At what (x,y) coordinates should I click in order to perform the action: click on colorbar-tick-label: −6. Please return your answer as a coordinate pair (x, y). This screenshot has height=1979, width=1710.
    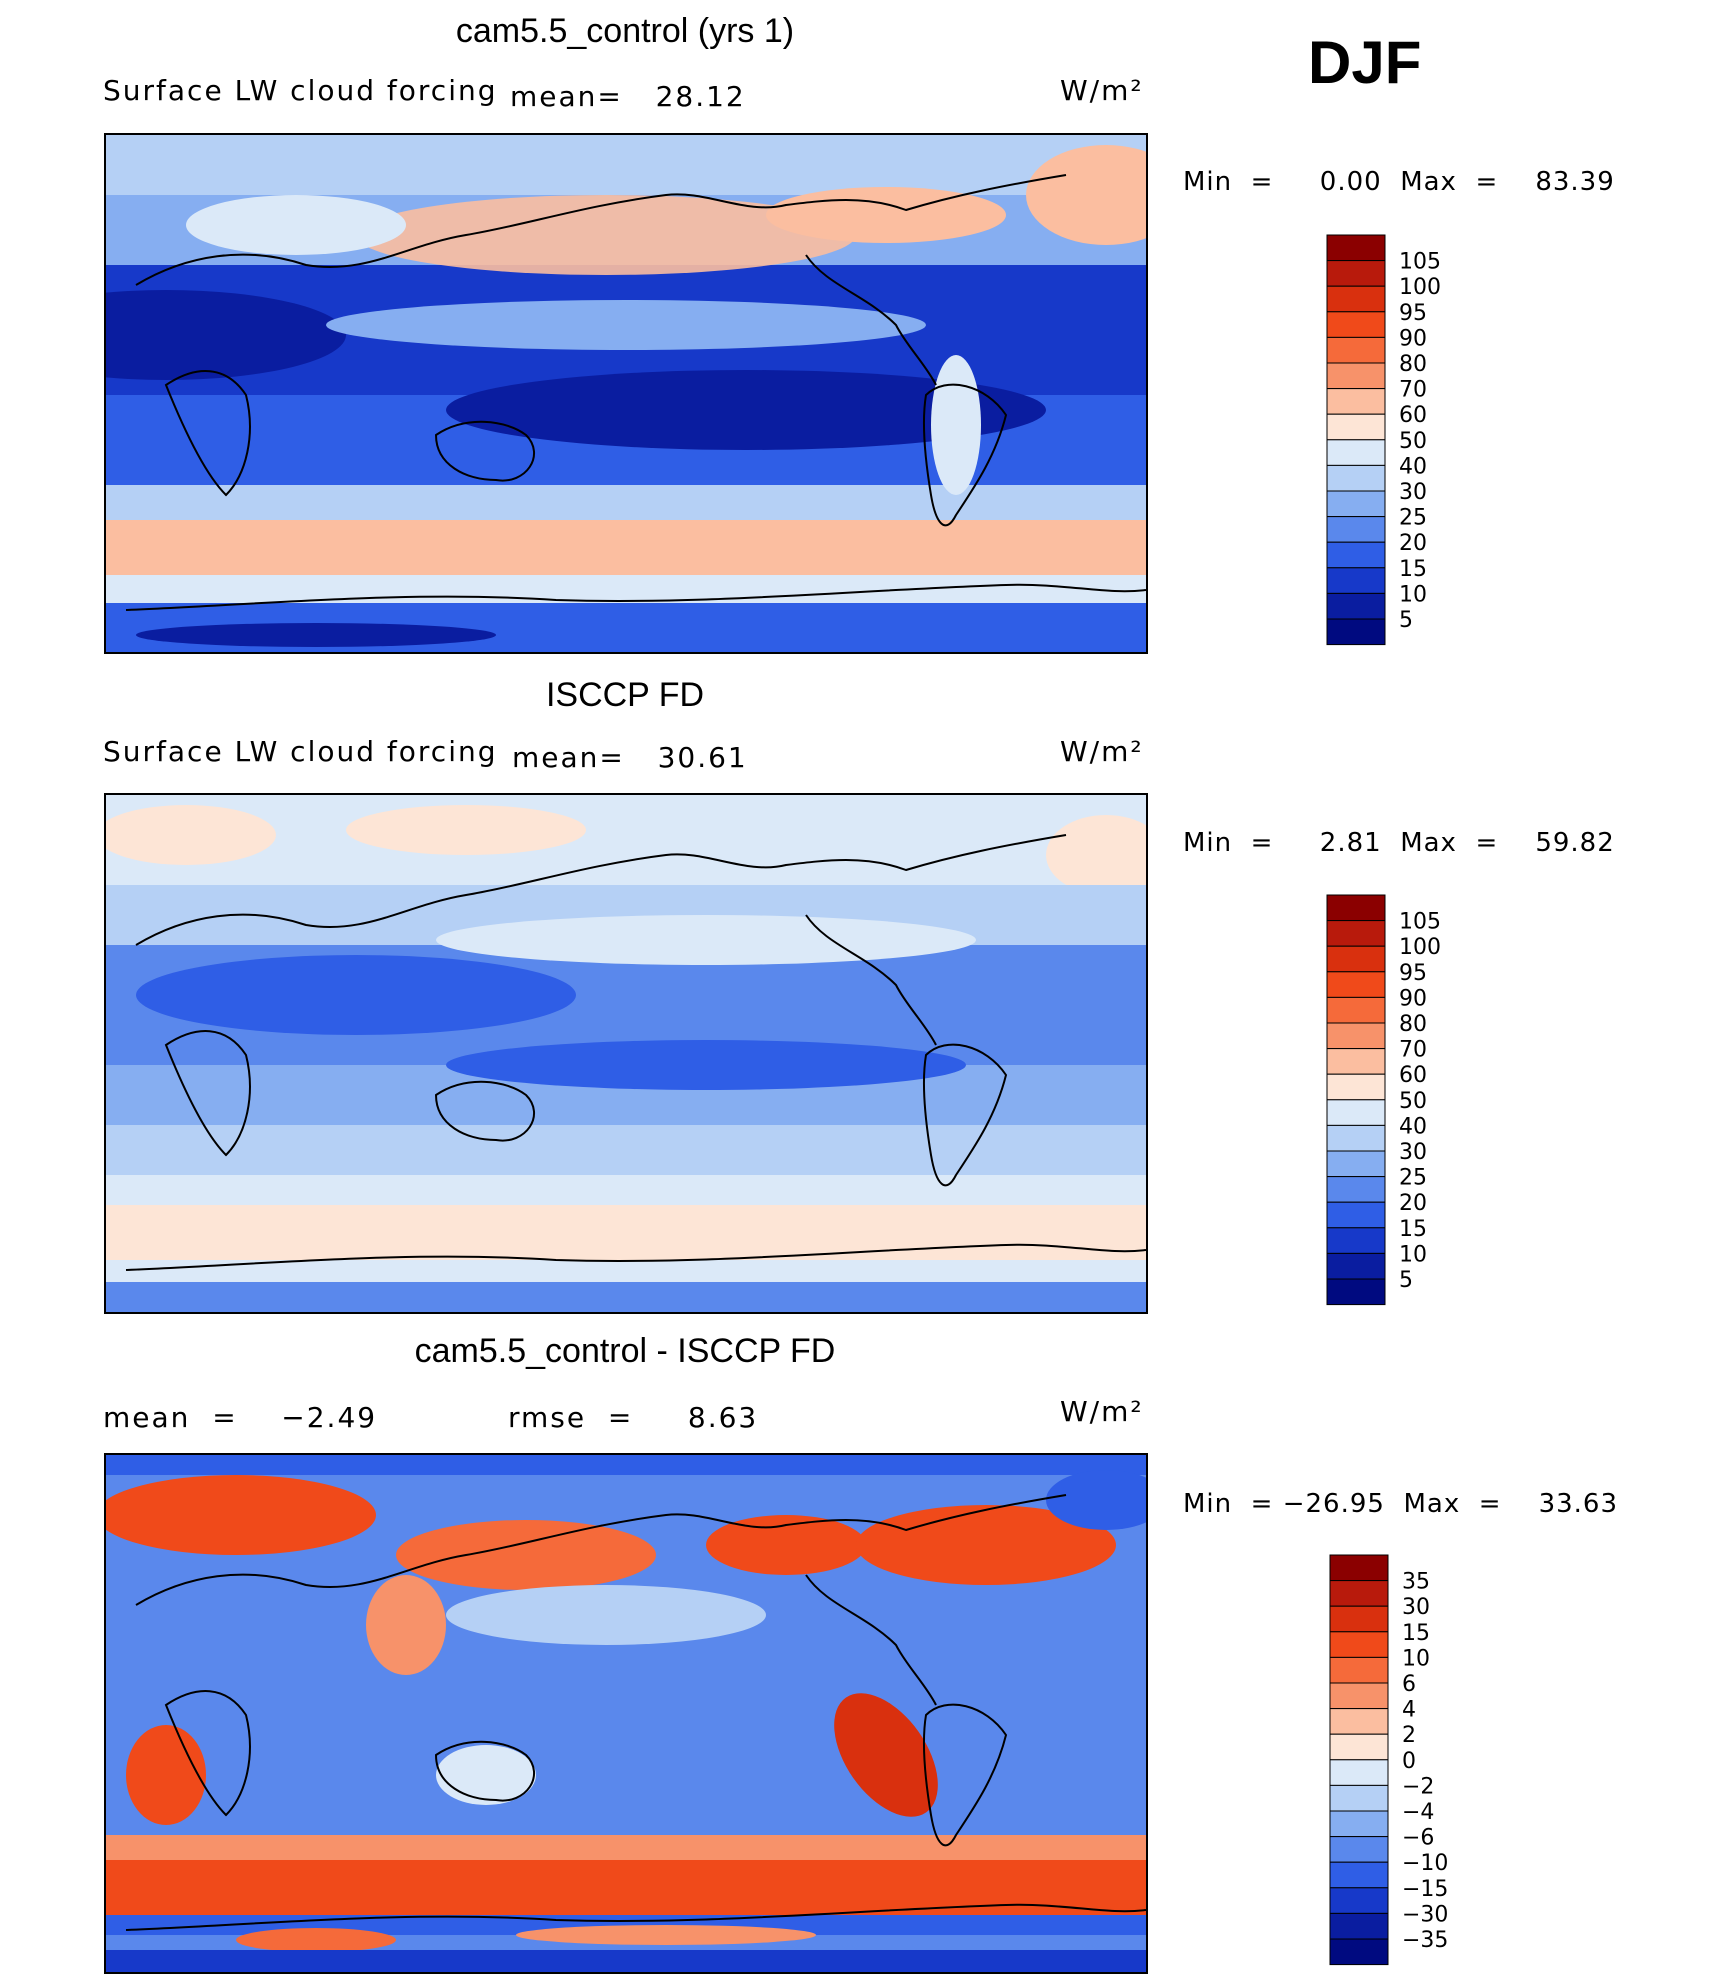
    Looking at the image, I should click on (1418, 1838).